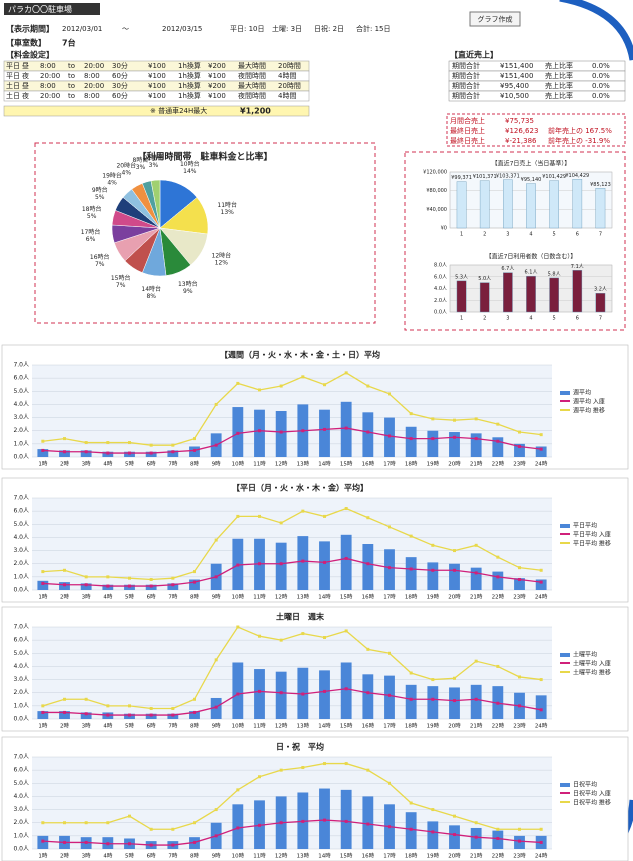 This screenshot has height=861, width=633. Describe the element at coordinates (559, 75) in the screenshot. I see `sales-cell: 売上比率` at that location.